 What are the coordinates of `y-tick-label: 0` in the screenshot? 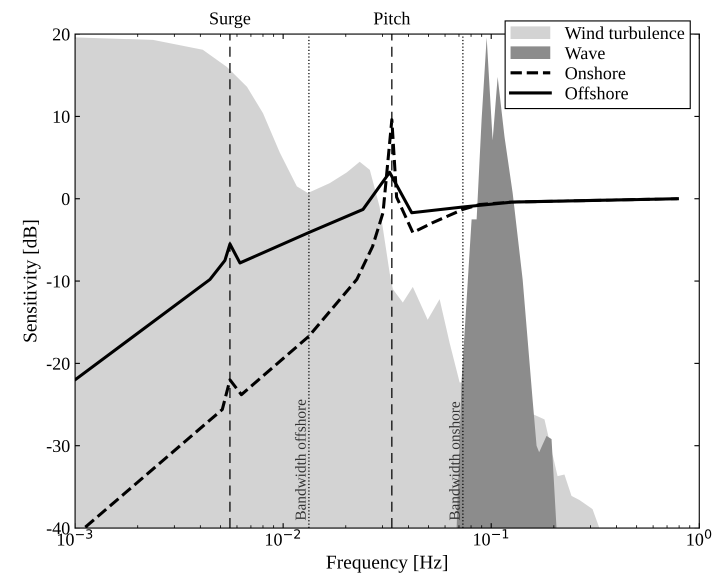 It's located at (66, 199).